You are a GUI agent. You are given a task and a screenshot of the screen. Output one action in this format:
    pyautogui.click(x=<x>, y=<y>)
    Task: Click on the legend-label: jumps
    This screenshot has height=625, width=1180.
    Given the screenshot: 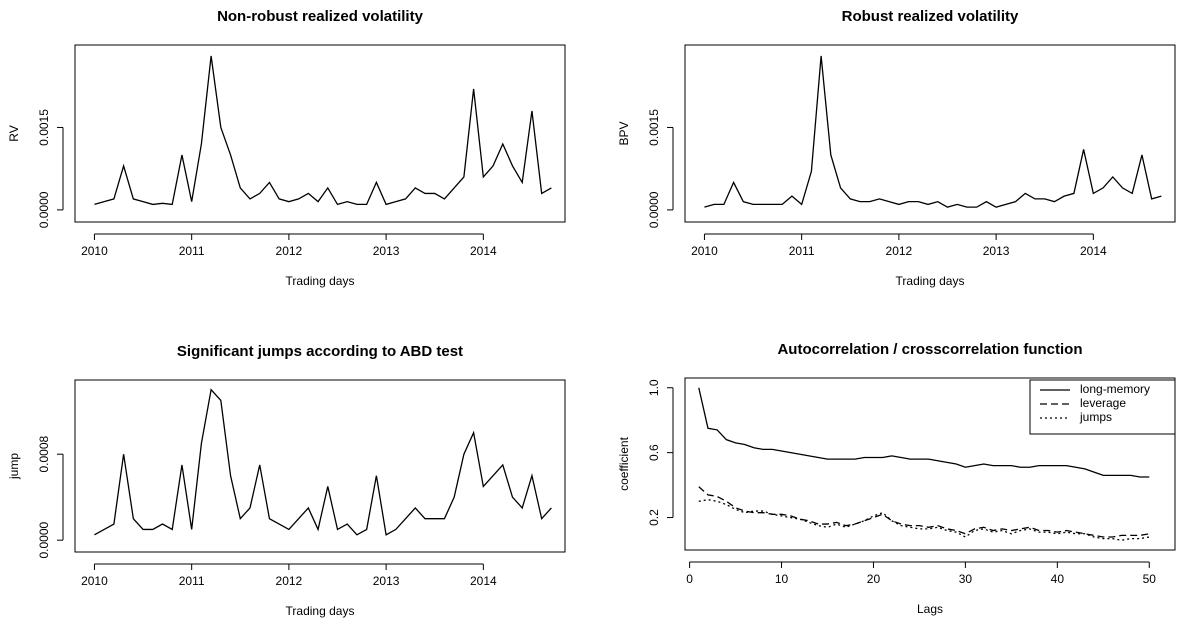 What is the action you would take?
    pyautogui.click(x=1095, y=417)
    